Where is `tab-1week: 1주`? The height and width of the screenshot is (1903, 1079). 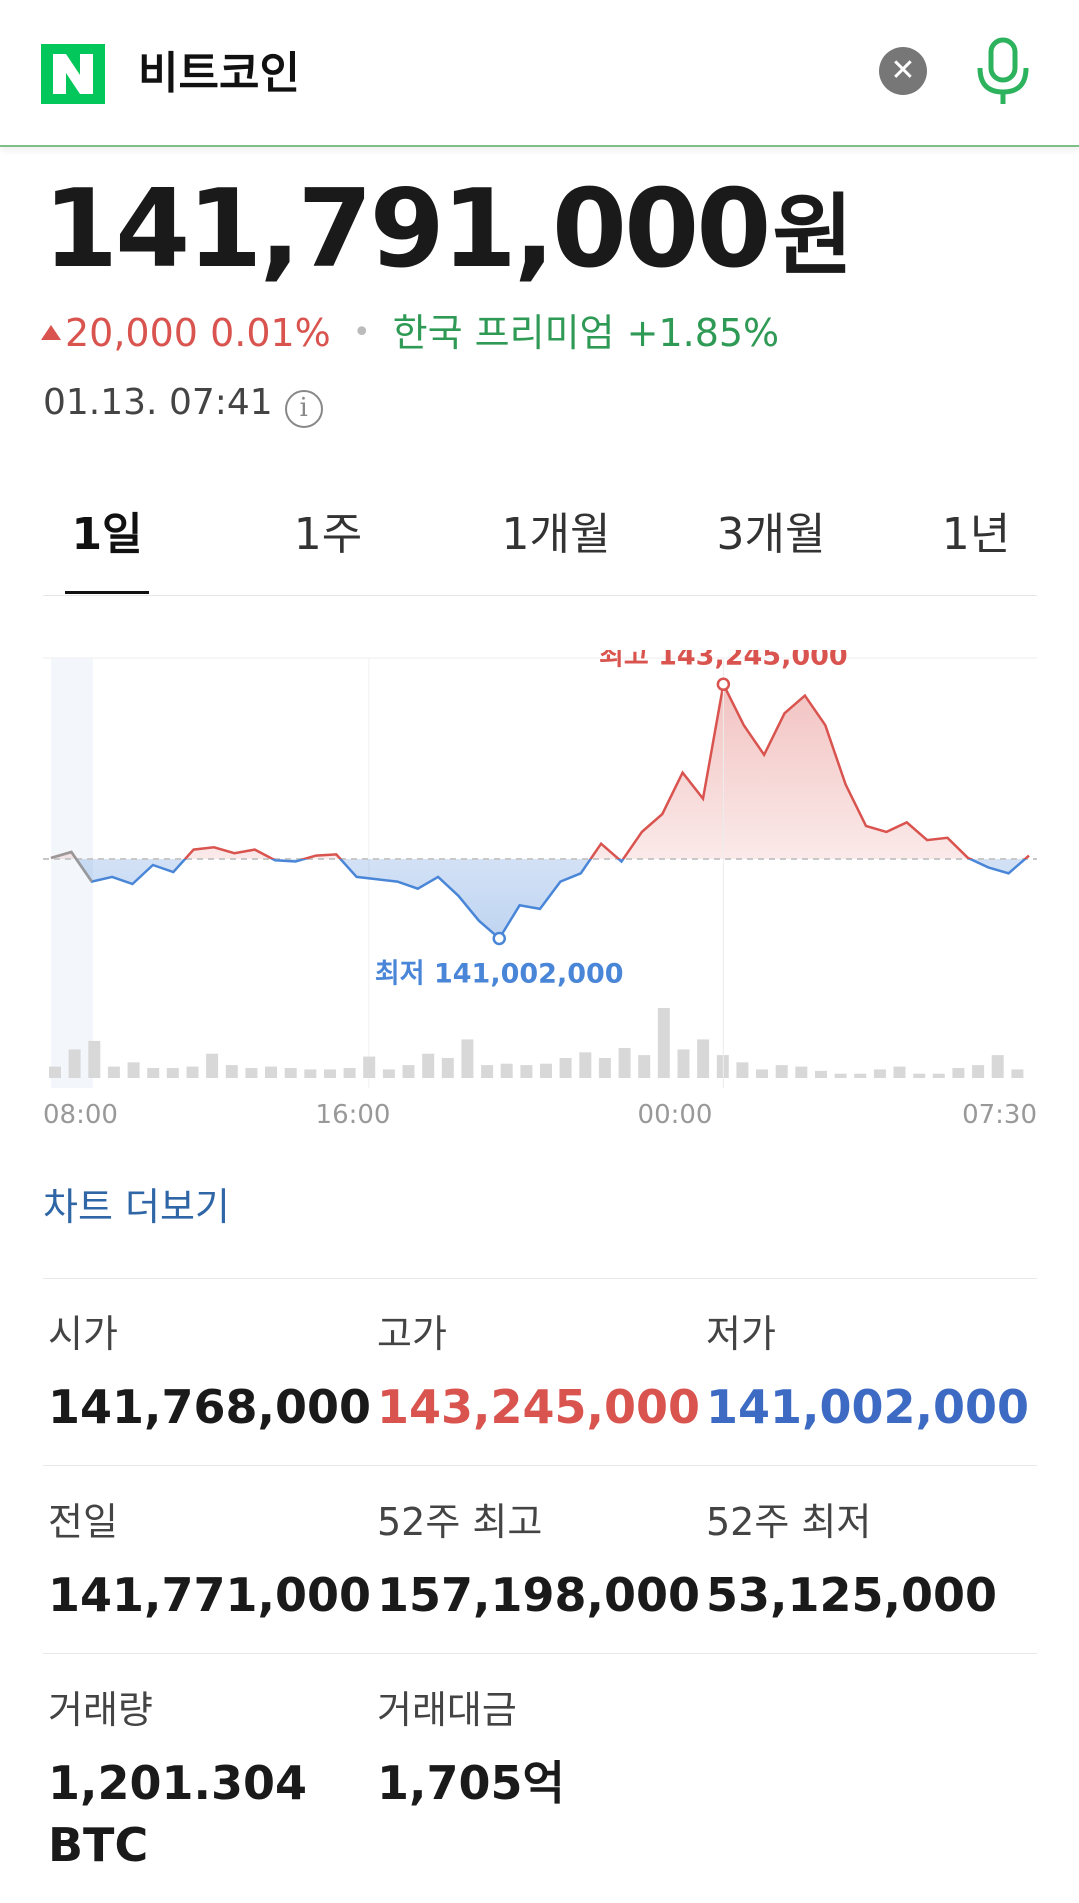 tab-1week: 1주 is located at coordinates (328, 534).